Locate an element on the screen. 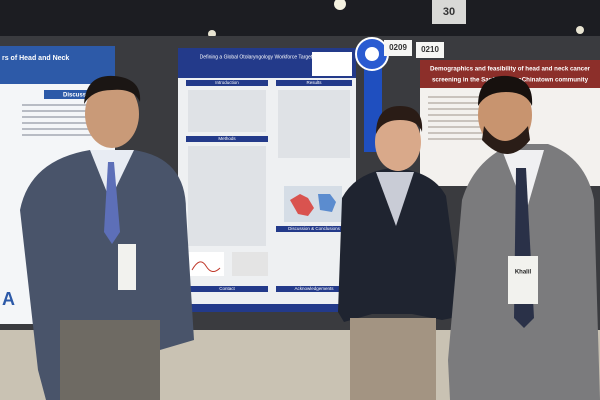 This screenshot has width=600, height=400. ribbon-center is located at coordinates (372, 54).